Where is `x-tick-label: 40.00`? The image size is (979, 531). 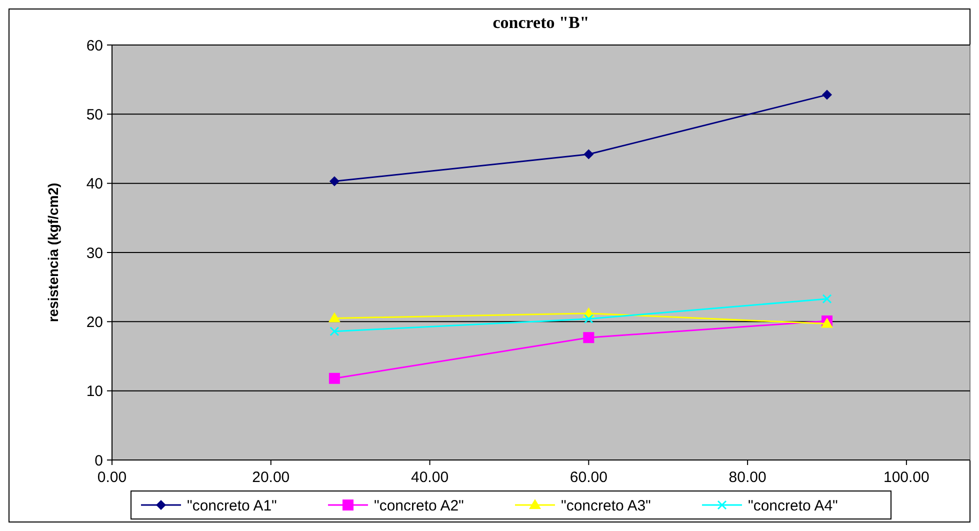 x-tick-label: 40.00 is located at coordinates (430, 477).